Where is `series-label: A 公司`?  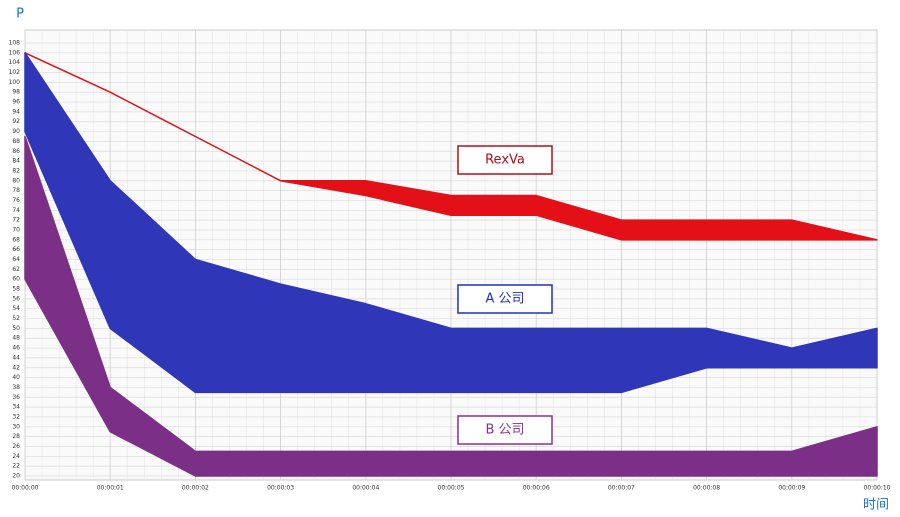
series-label: A 公司 is located at coordinates (504, 299).